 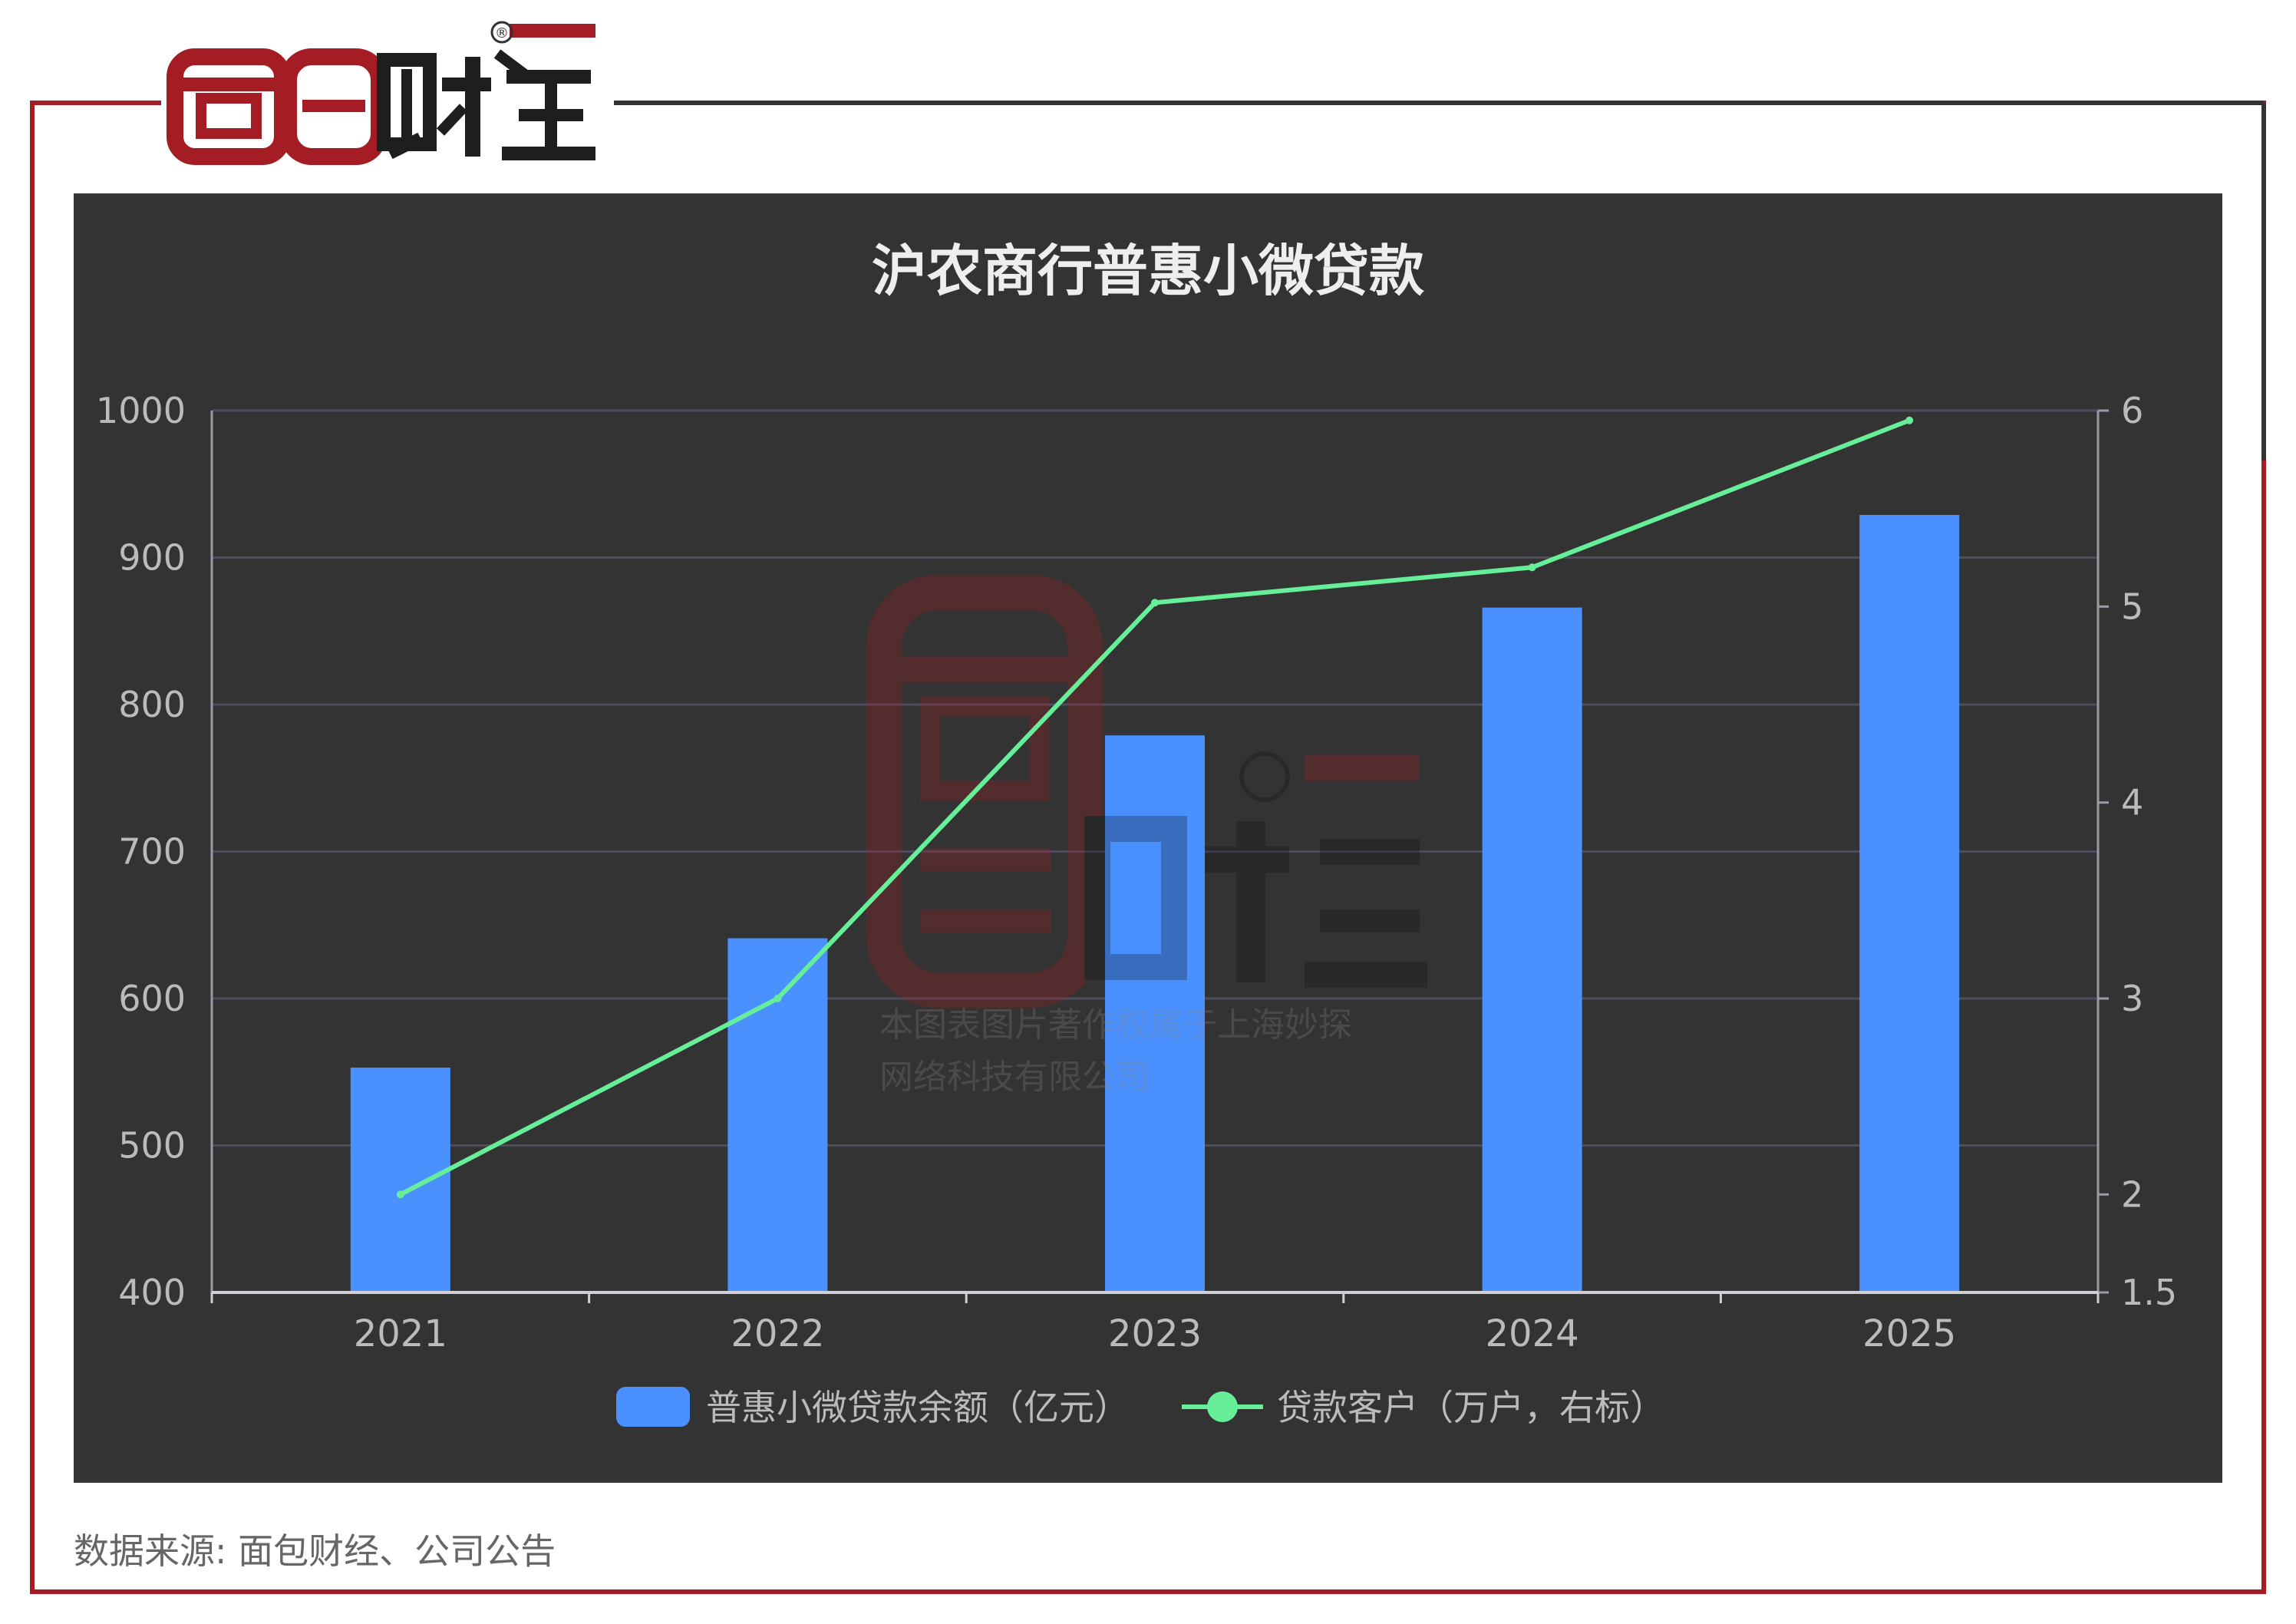 What do you see at coordinates (400, 1333) in the screenshot?
I see `x-tick-label: 2021` at bounding box center [400, 1333].